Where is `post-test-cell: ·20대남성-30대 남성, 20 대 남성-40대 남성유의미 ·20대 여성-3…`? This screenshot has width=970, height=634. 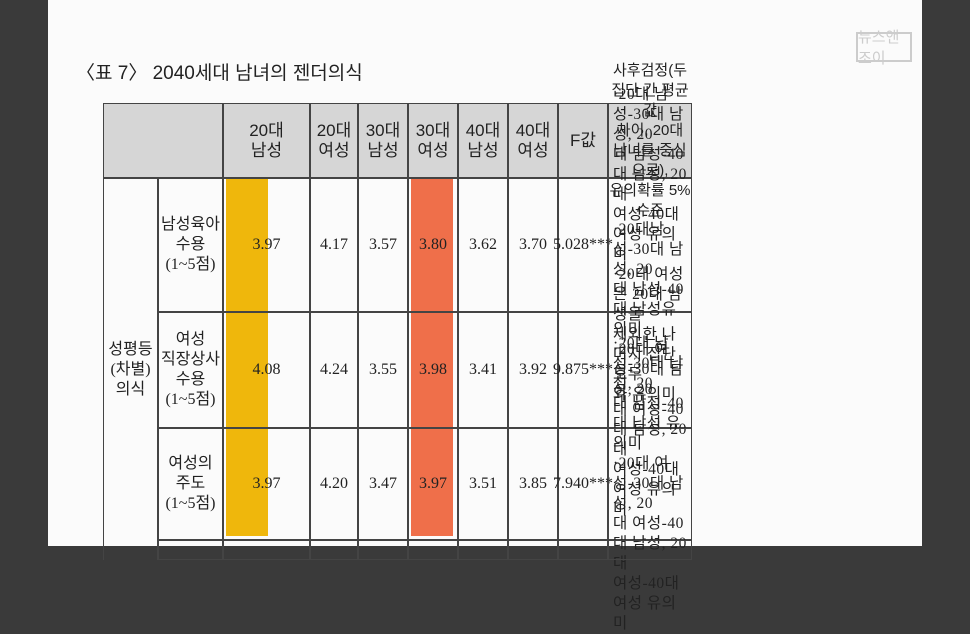 post-test-cell: ·20대남성-30대 남성, 20 대 남성-40대 남성유의미 ·20대 여성-3… is located at coordinates (650, 369).